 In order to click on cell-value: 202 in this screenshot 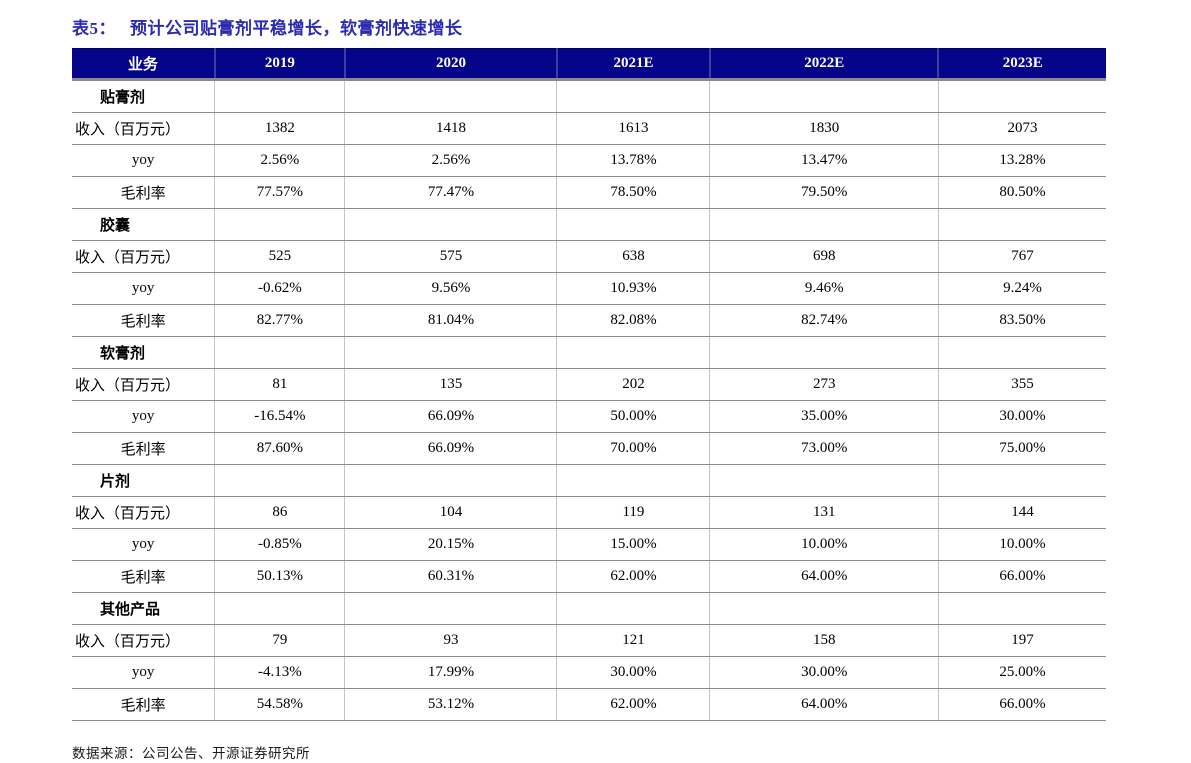, I will do `click(633, 384)`.